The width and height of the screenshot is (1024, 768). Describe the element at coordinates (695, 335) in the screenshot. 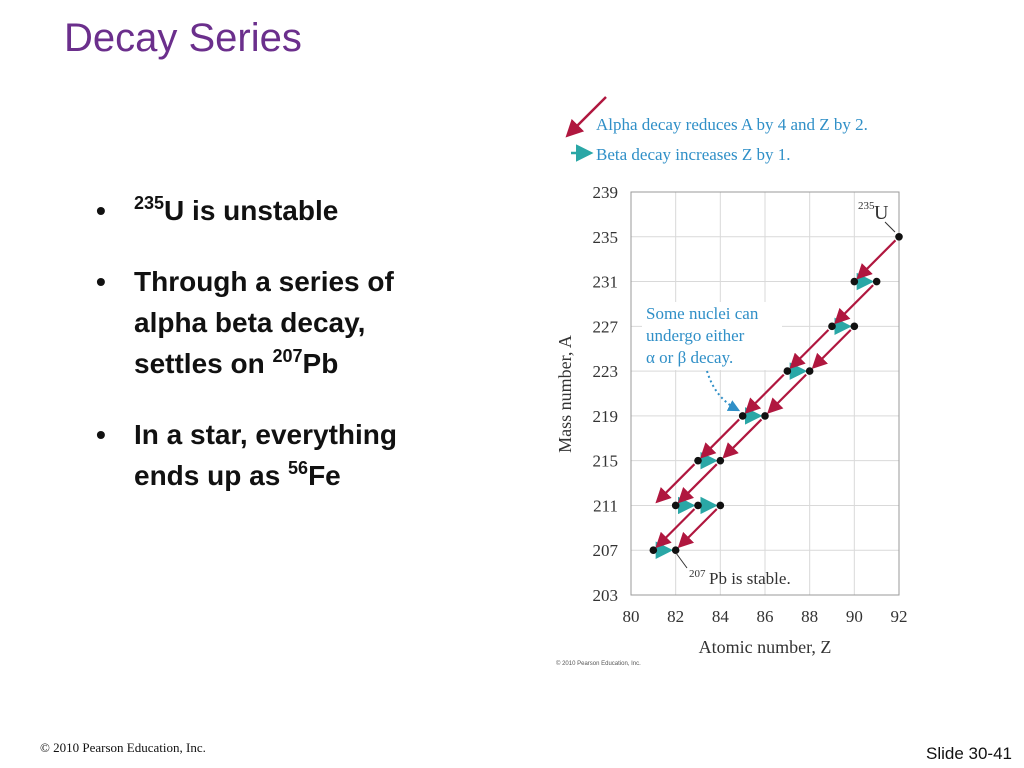

I see `callout-line-2: undergo either` at that location.